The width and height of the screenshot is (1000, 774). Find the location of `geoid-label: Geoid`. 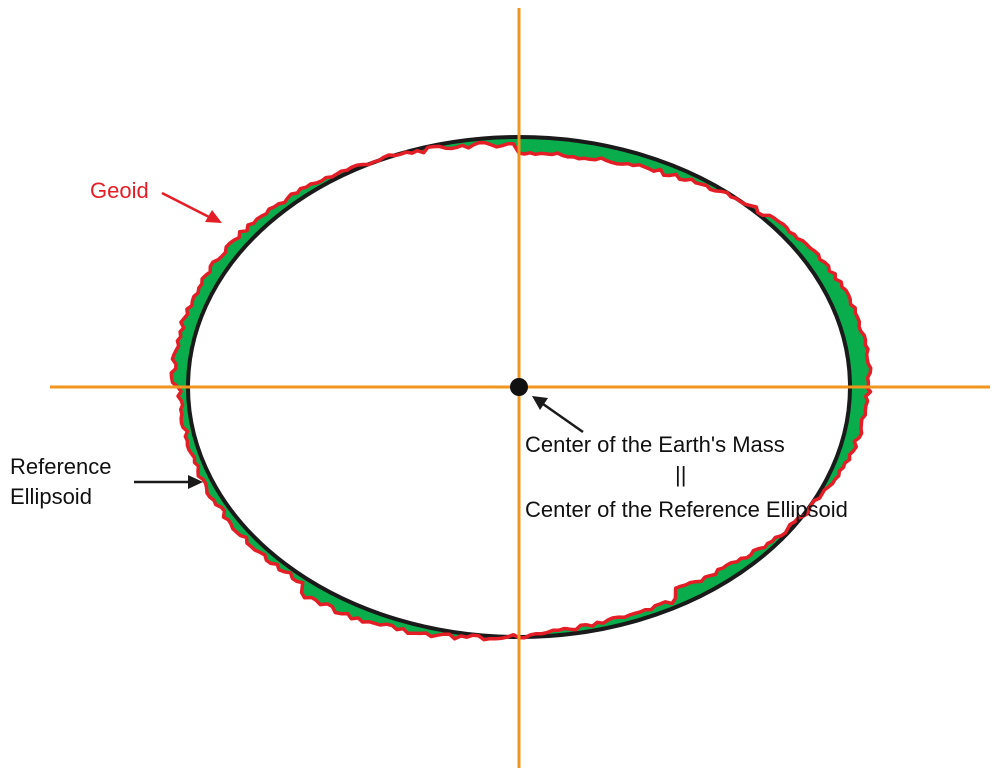

geoid-label: Geoid is located at coordinates (119, 190).